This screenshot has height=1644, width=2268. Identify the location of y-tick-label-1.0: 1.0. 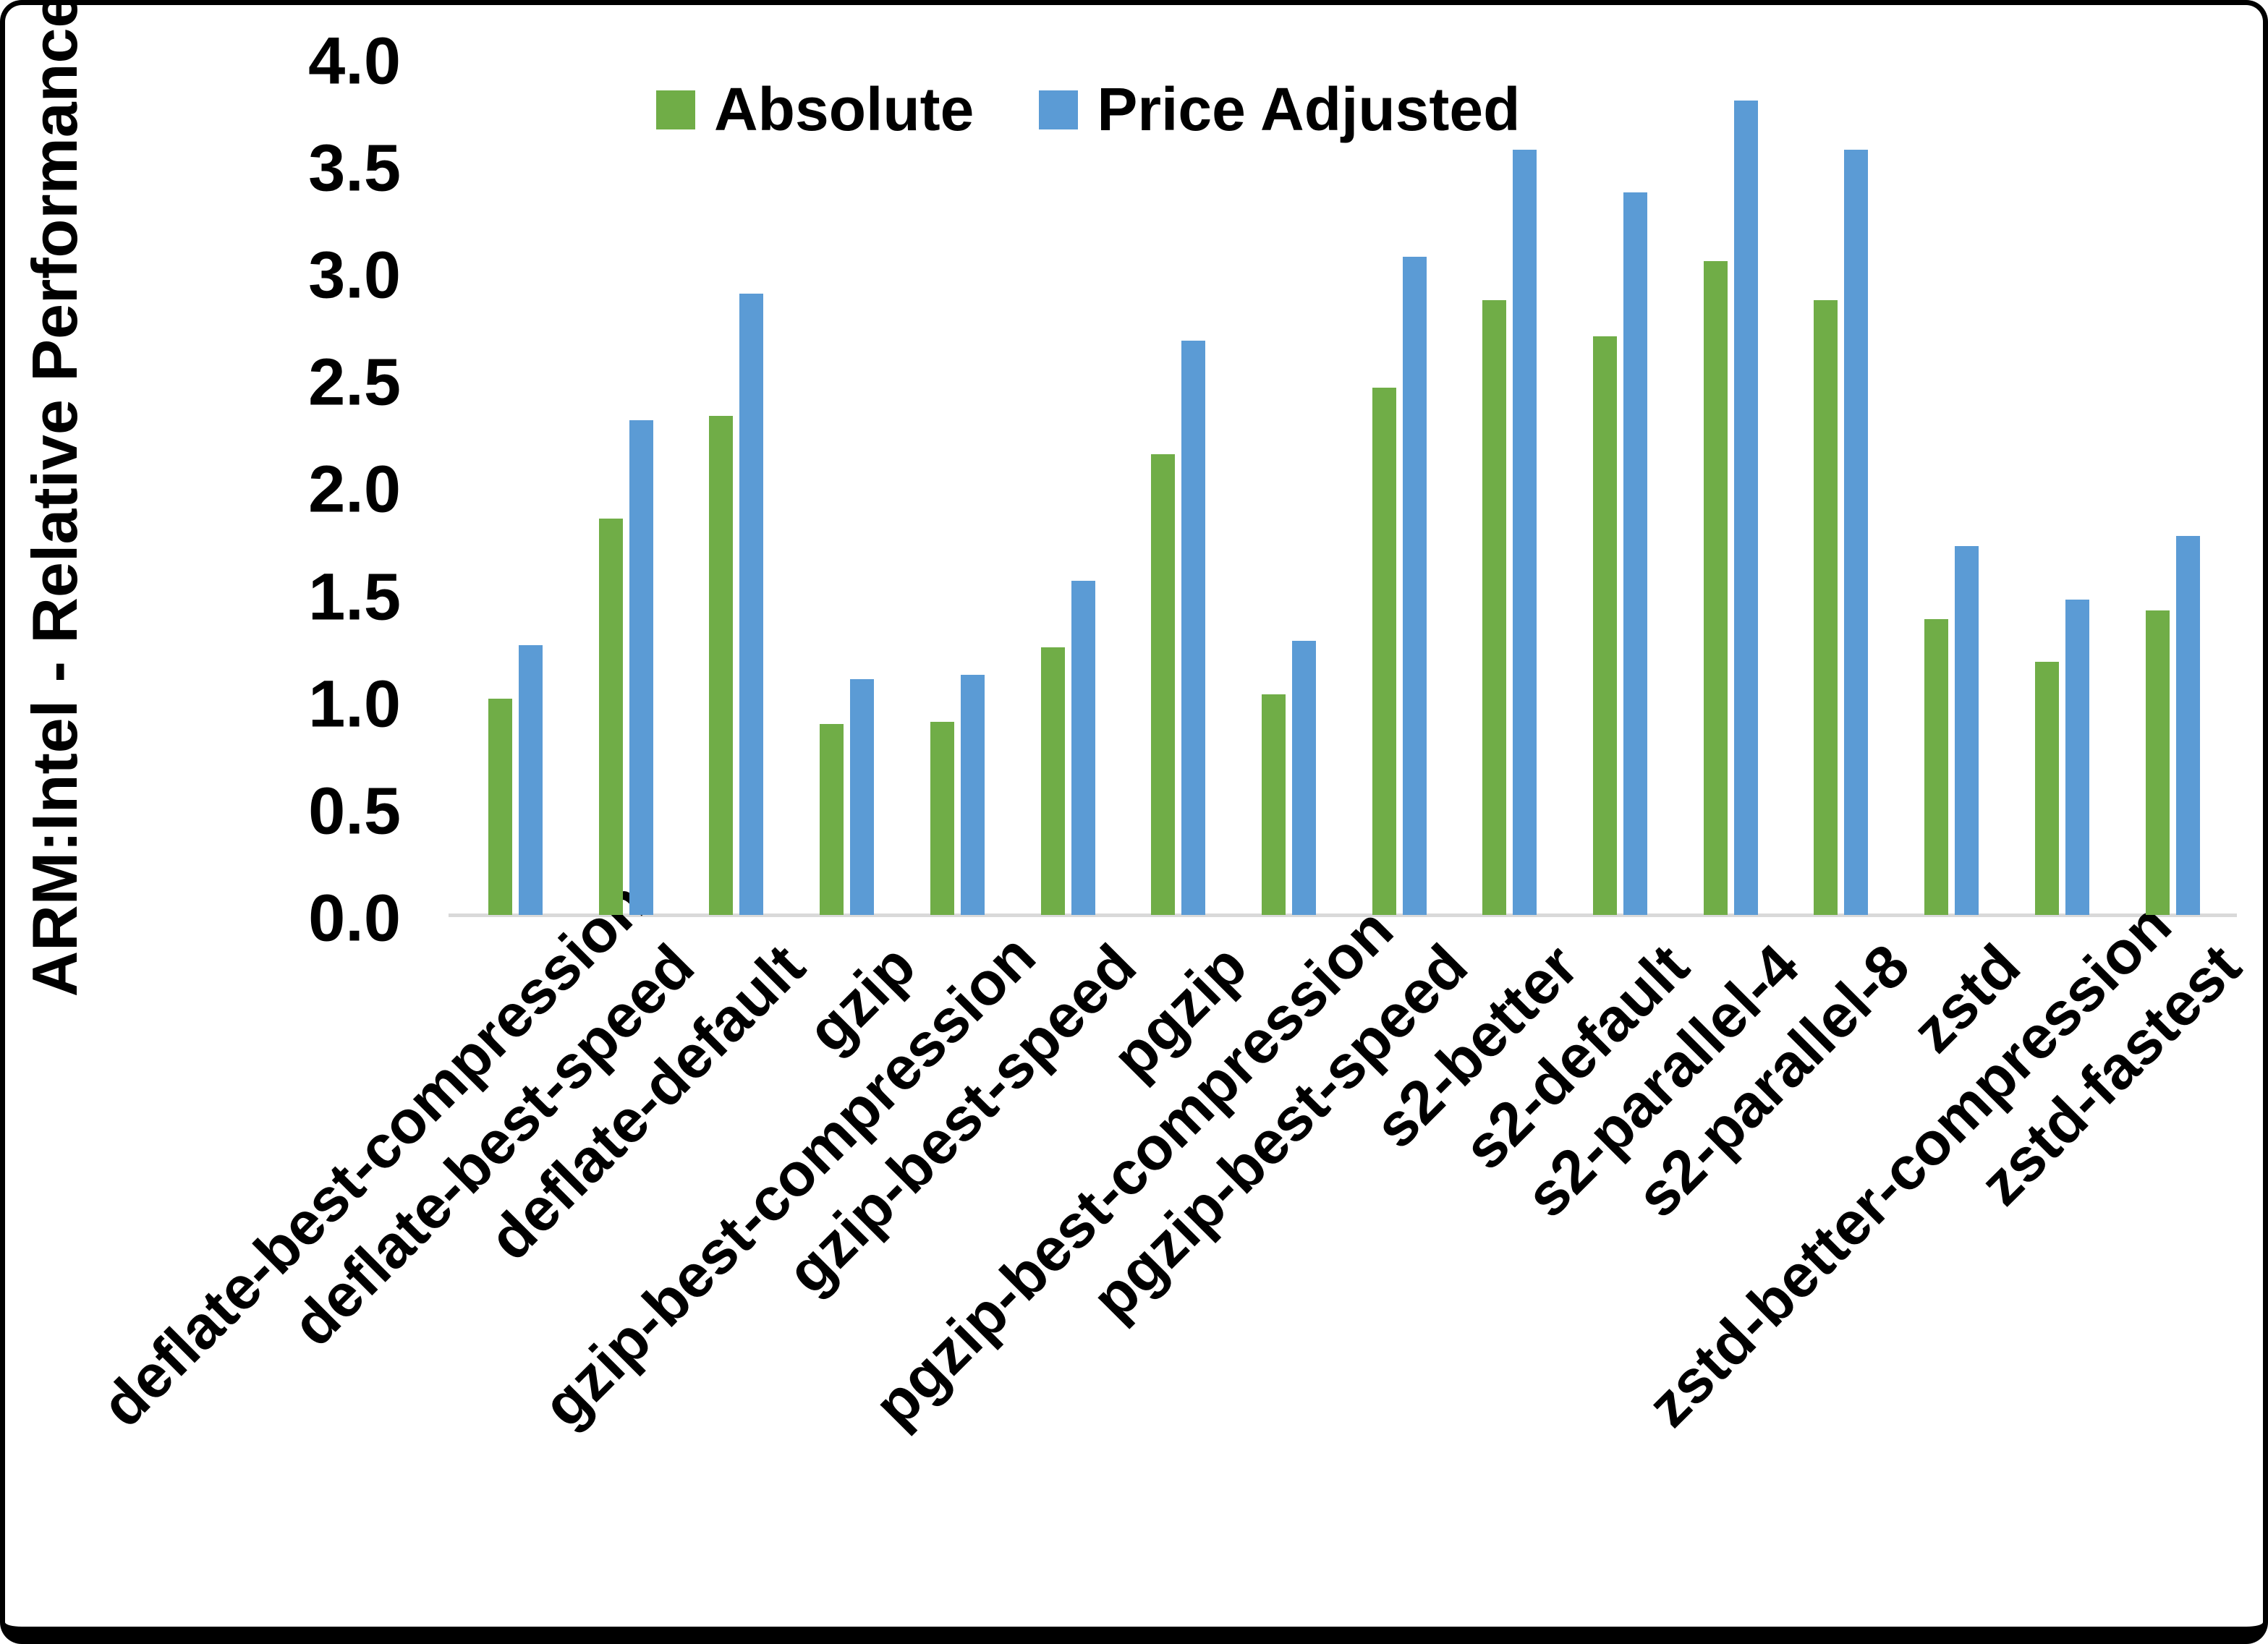
(354, 704).